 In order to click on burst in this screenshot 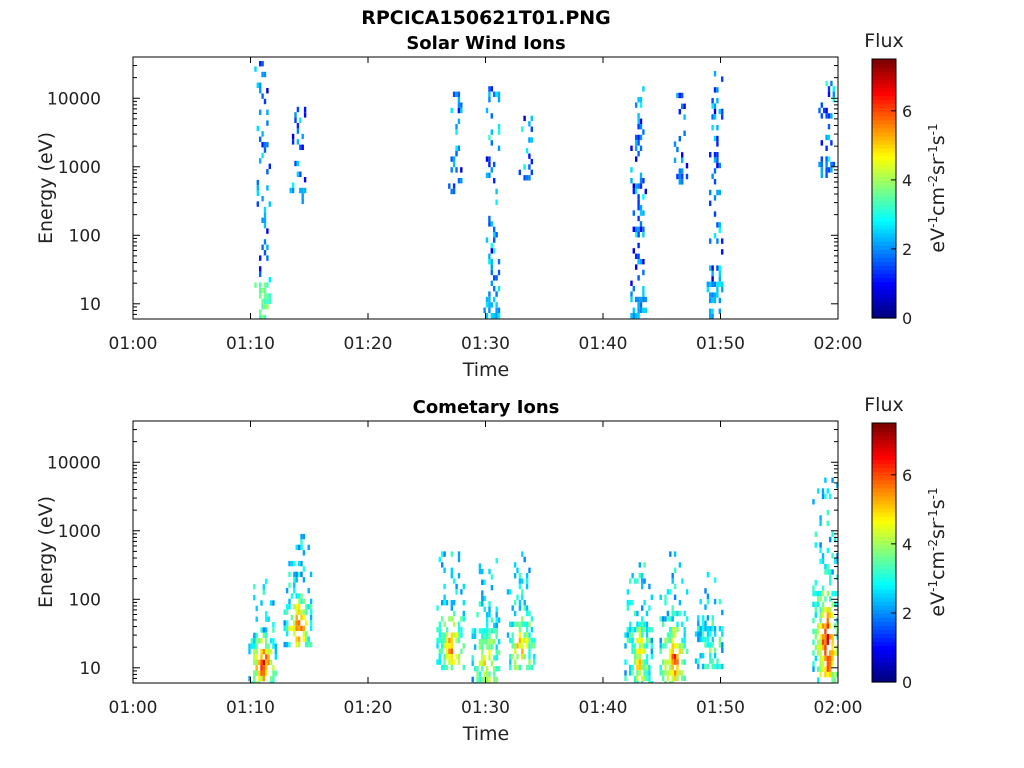, I will do `click(826, 580)`.